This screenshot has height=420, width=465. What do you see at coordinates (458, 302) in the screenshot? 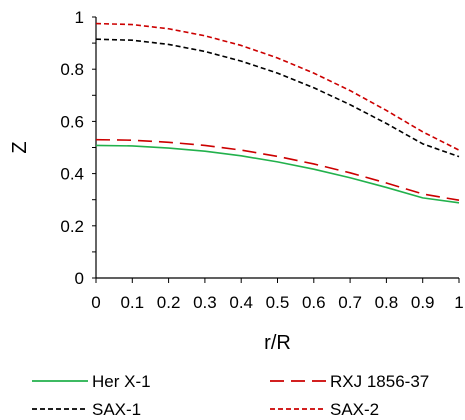
I see `x-tick-label: 1` at bounding box center [458, 302].